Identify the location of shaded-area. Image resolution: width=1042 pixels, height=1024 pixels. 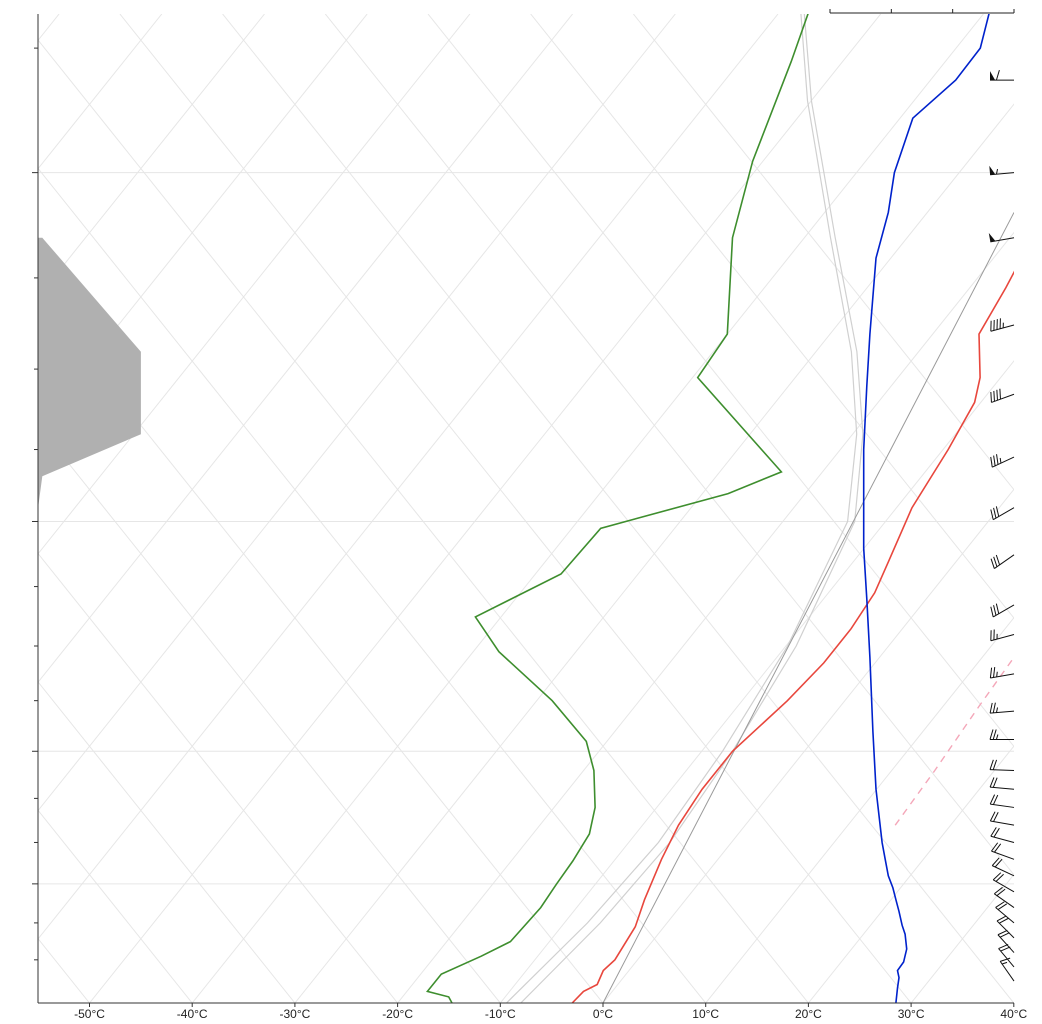
(89, 372).